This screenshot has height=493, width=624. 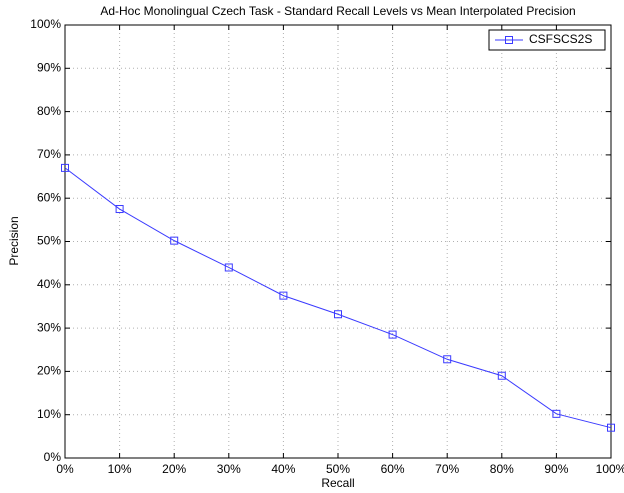 What do you see at coordinates (49, 154) in the screenshot?
I see `y-tick-label: 70%` at bounding box center [49, 154].